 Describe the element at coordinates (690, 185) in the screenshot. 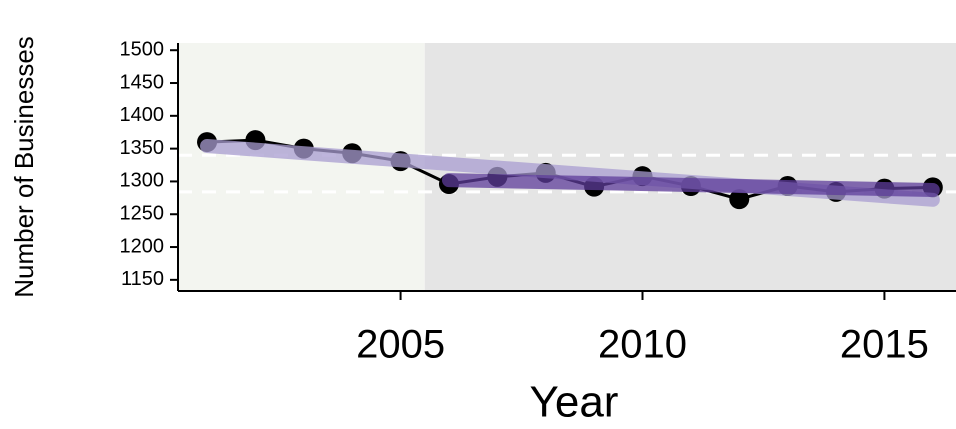

I see `trend-line` at that location.